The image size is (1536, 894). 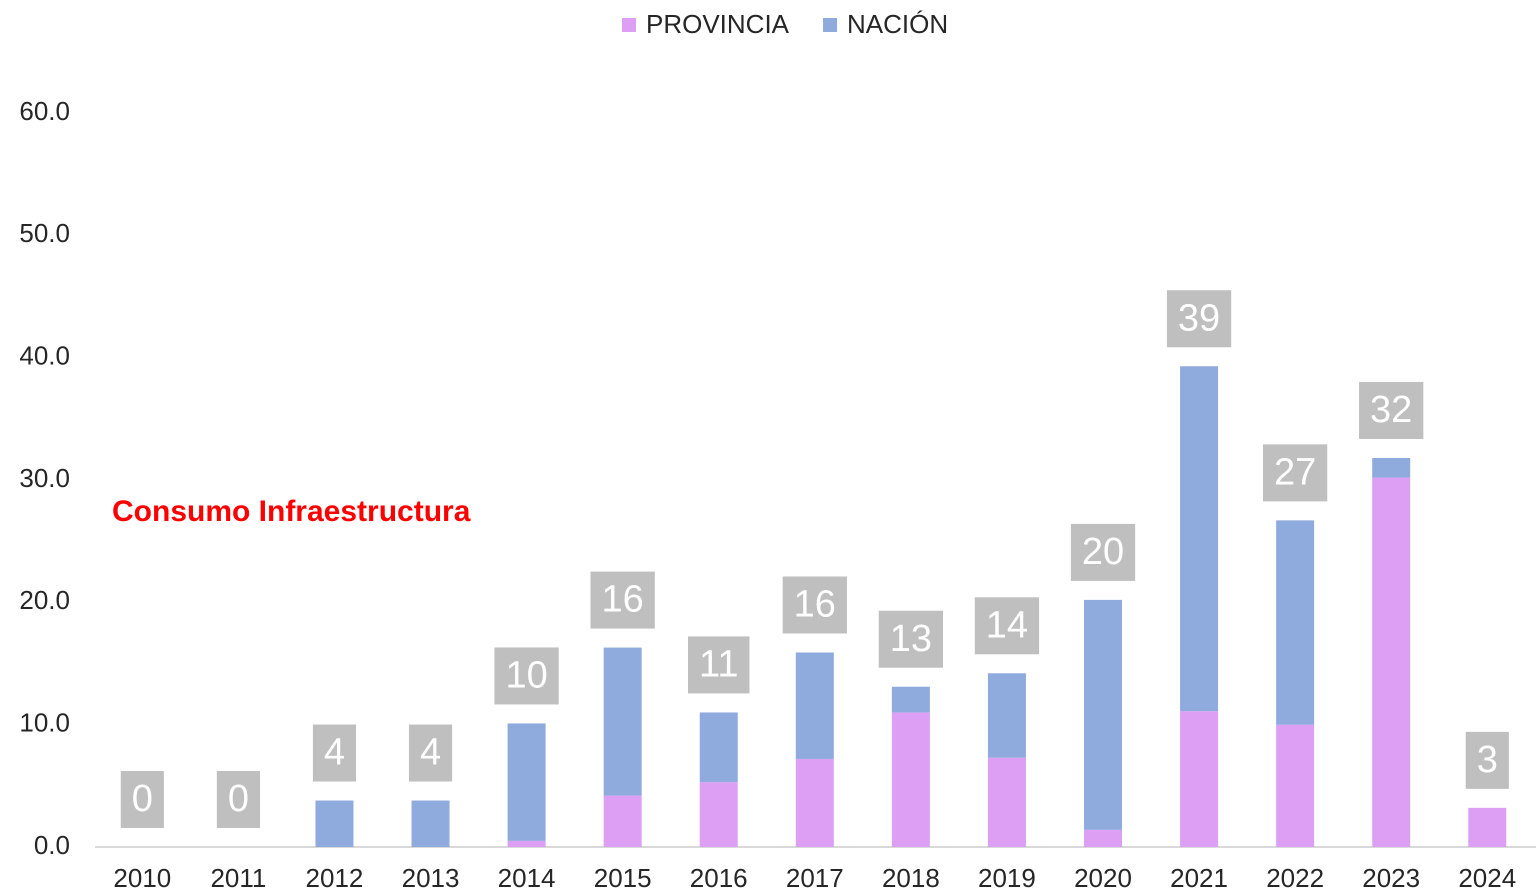 I want to click on legend-label: NACIÓN, so click(x=897, y=24).